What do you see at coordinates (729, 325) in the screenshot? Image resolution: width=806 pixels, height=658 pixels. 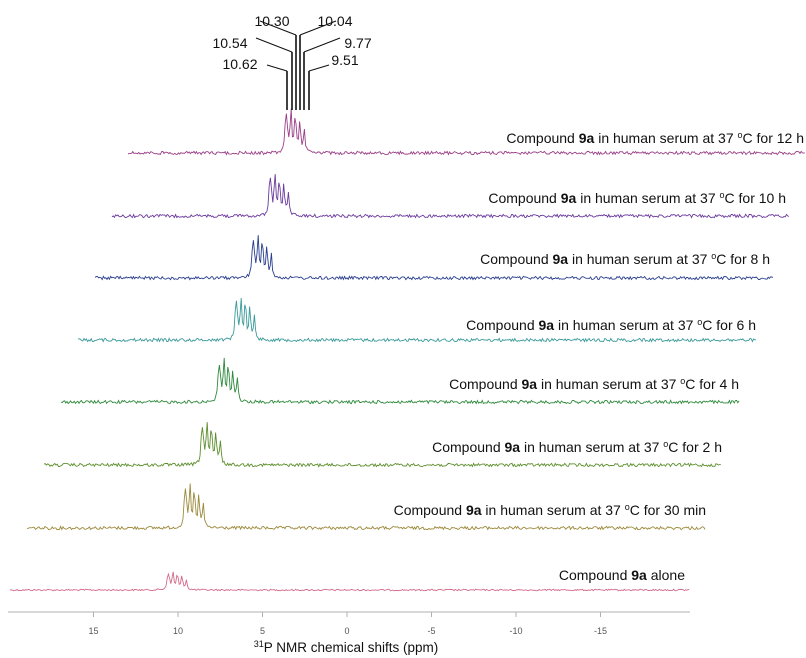 I see `series-label-end: C for 6 h` at bounding box center [729, 325].